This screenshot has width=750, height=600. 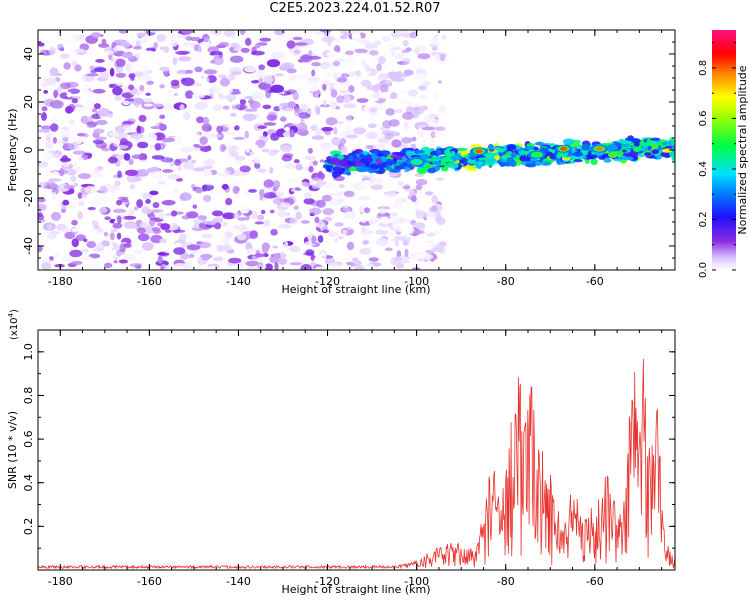 I want to click on peak-blob, so click(x=537, y=154).